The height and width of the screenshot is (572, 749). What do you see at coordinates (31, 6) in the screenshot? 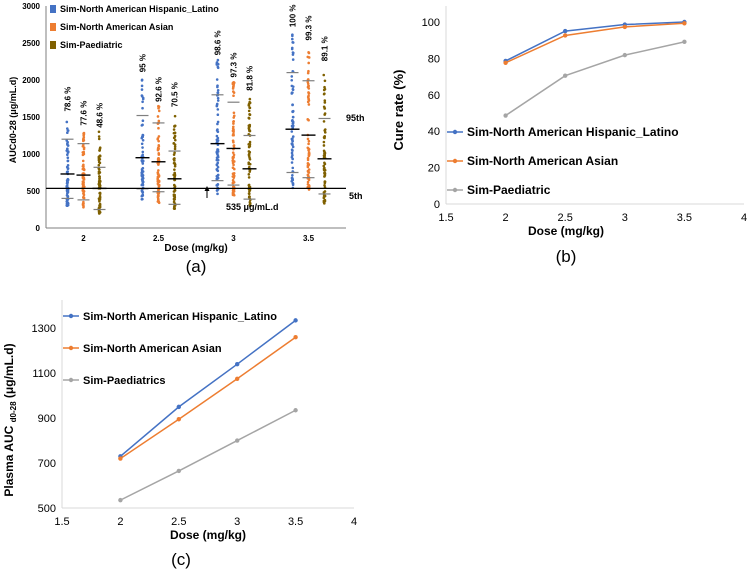
I see `a-y-tick-label: 3000` at bounding box center [31, 6].